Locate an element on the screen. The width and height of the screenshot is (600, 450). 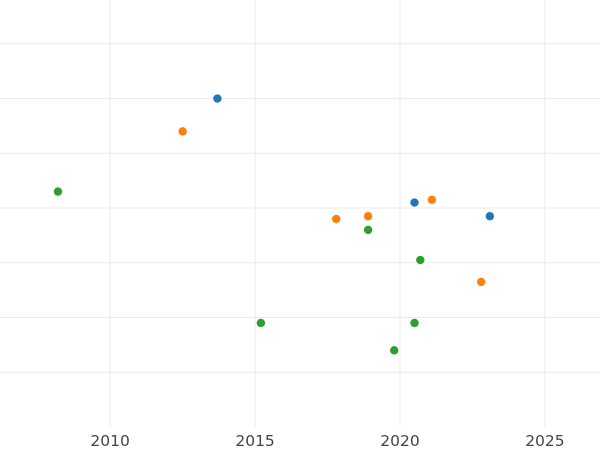
x-tick-label: 2020 is located at coordinates (399, 441).